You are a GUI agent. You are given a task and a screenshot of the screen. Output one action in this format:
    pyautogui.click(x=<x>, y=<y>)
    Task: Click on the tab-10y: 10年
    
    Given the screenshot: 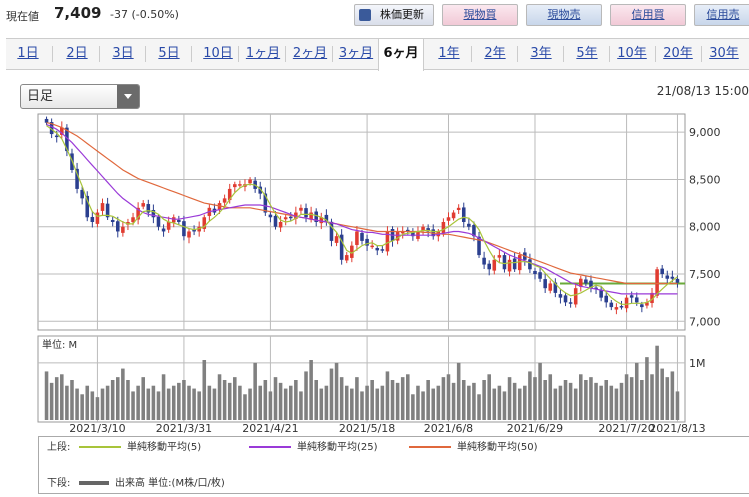 What is the action you would take?
    pyautogui.click(x=632, y=53)
    